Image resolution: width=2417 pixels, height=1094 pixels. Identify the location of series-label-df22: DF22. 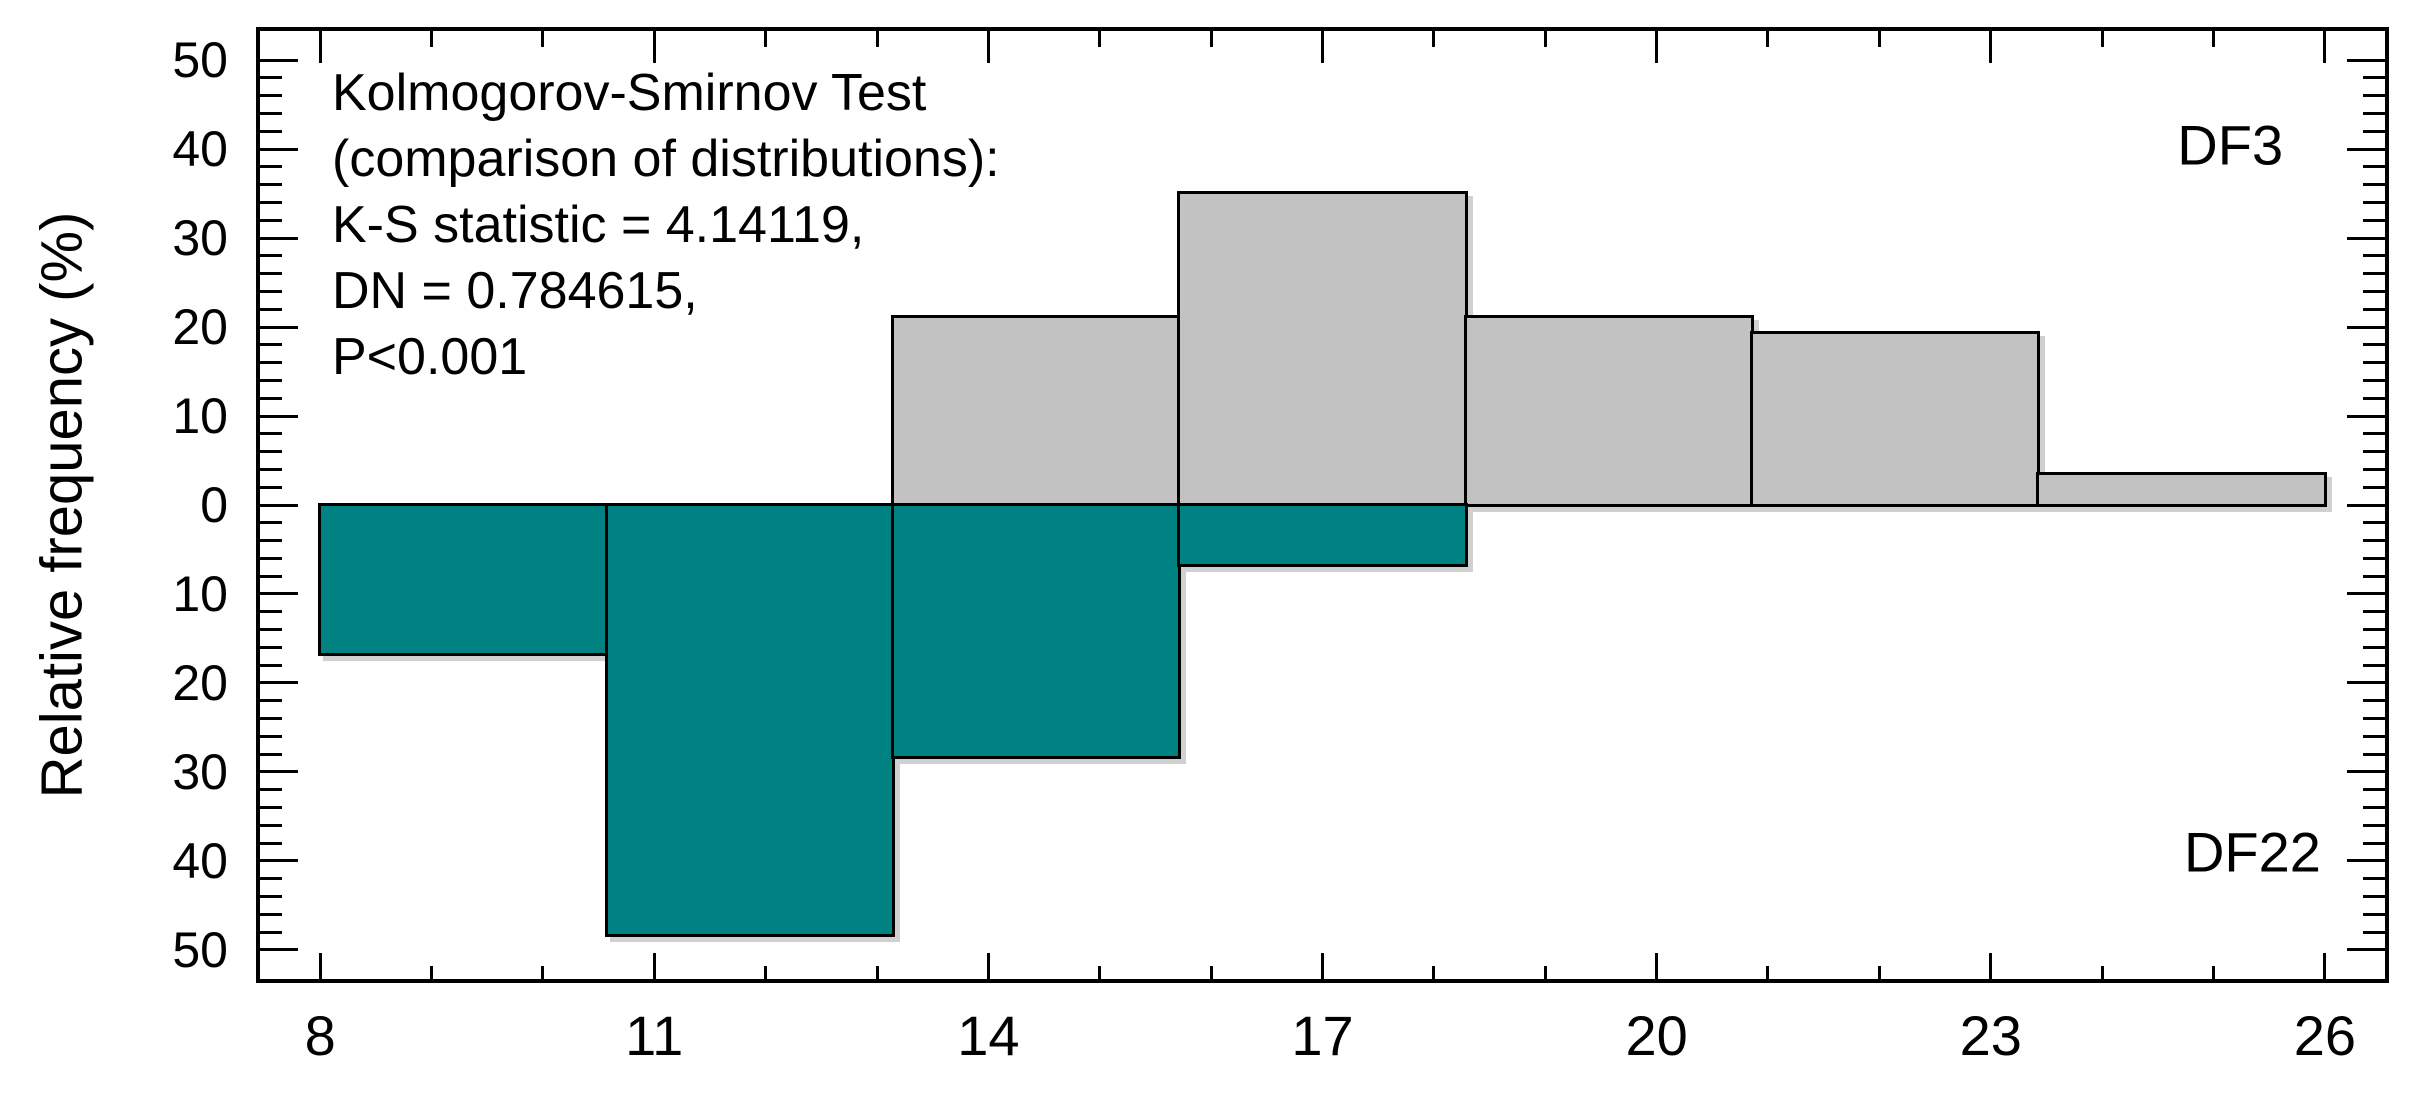
(2252, 852).